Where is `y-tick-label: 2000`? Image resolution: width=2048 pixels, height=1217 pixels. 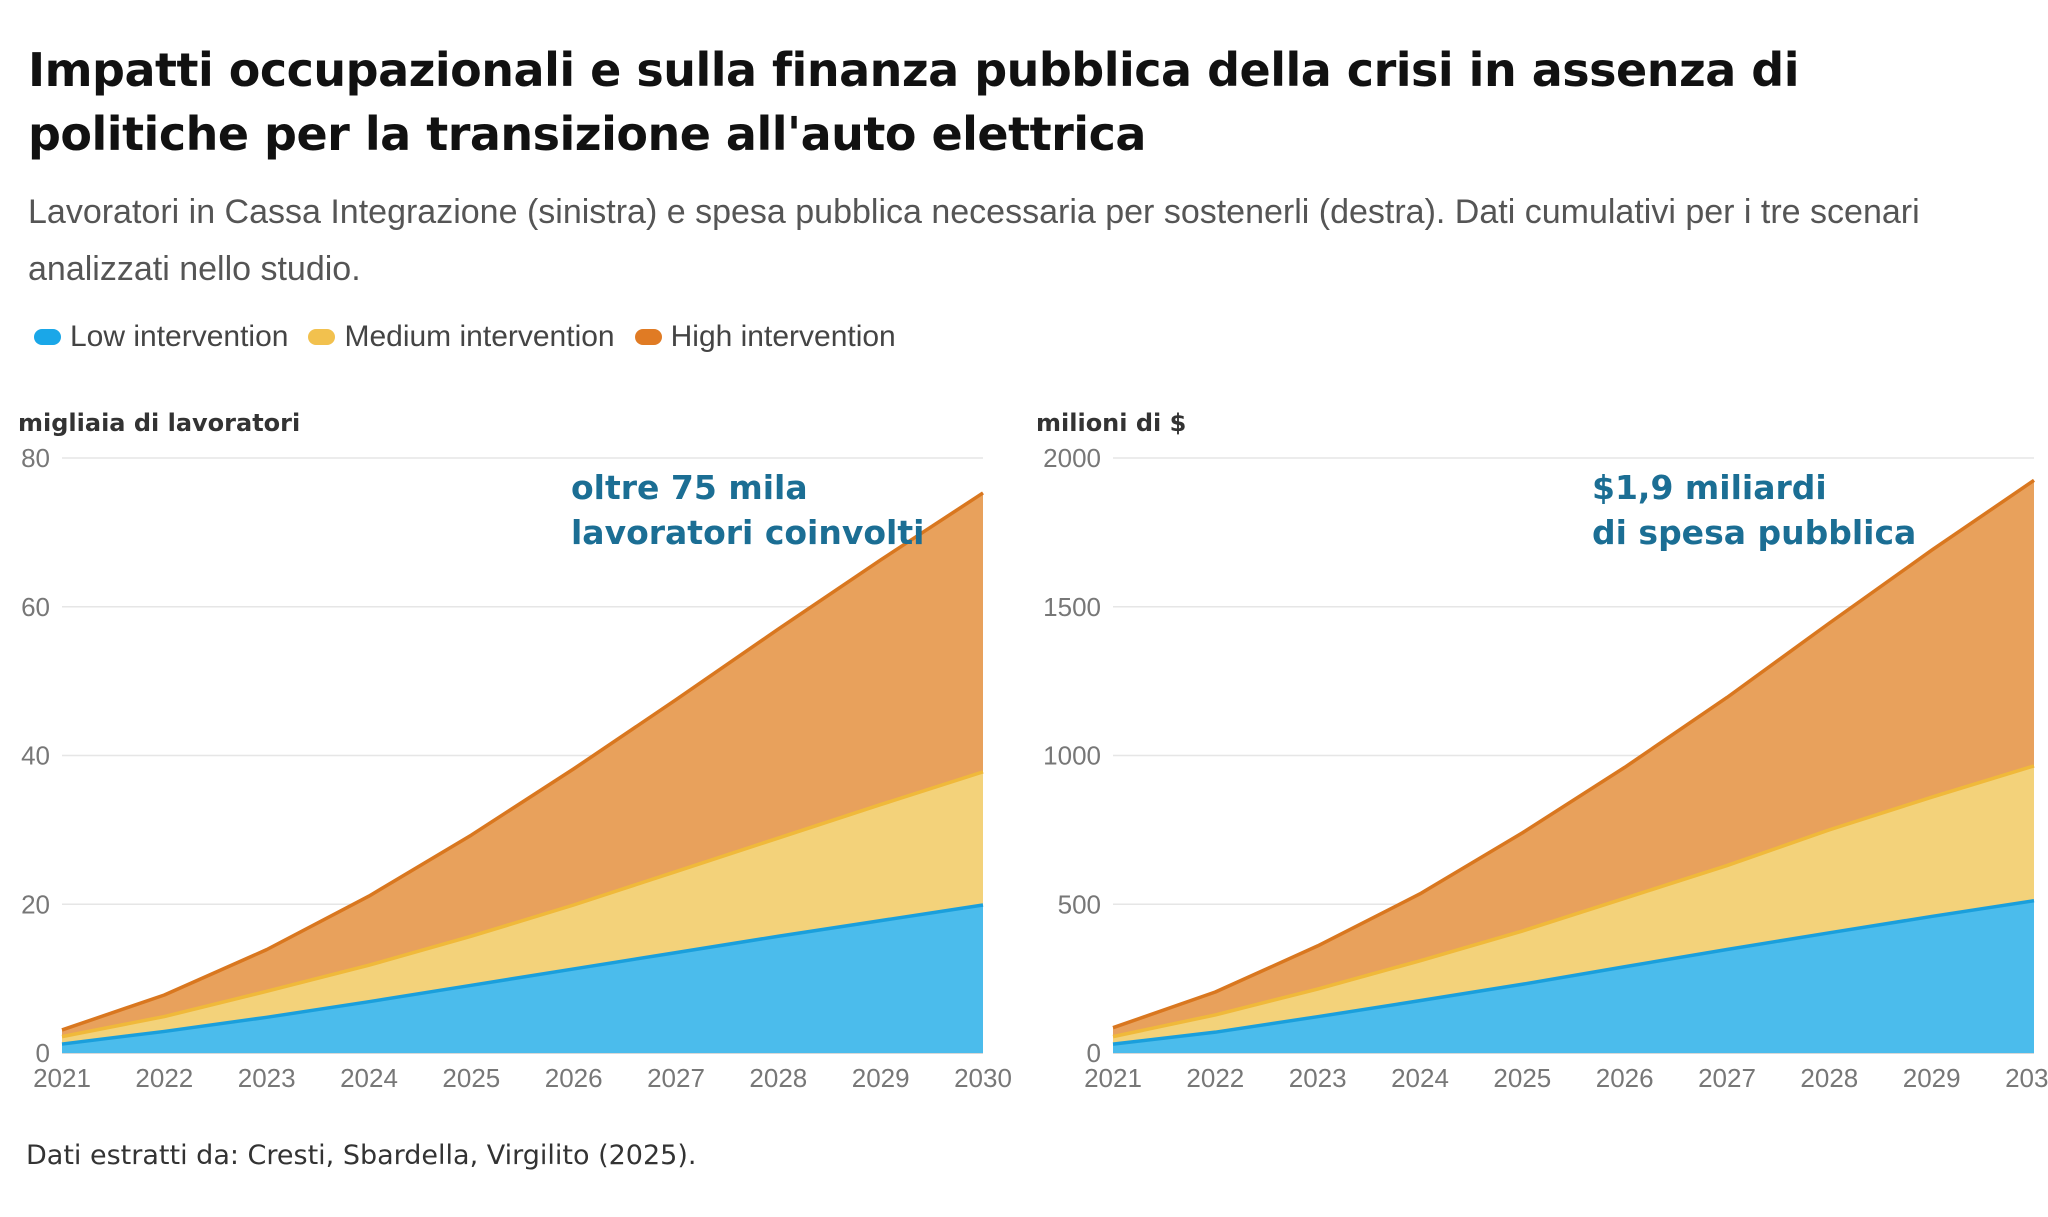 y-tick-label: 2000 is located at coordinates (1072, 458).